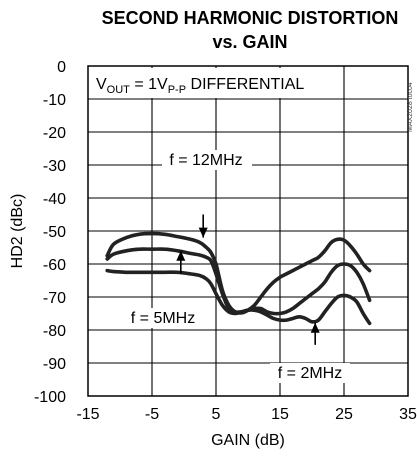 The height and width of the screenshot is (457, 417). What do you see at coordinates (200, 86) in the screenshot?
I see `condition-label: VOUT = 1VP-P DIFFERENTIAL` at bounding box center [200, 86].